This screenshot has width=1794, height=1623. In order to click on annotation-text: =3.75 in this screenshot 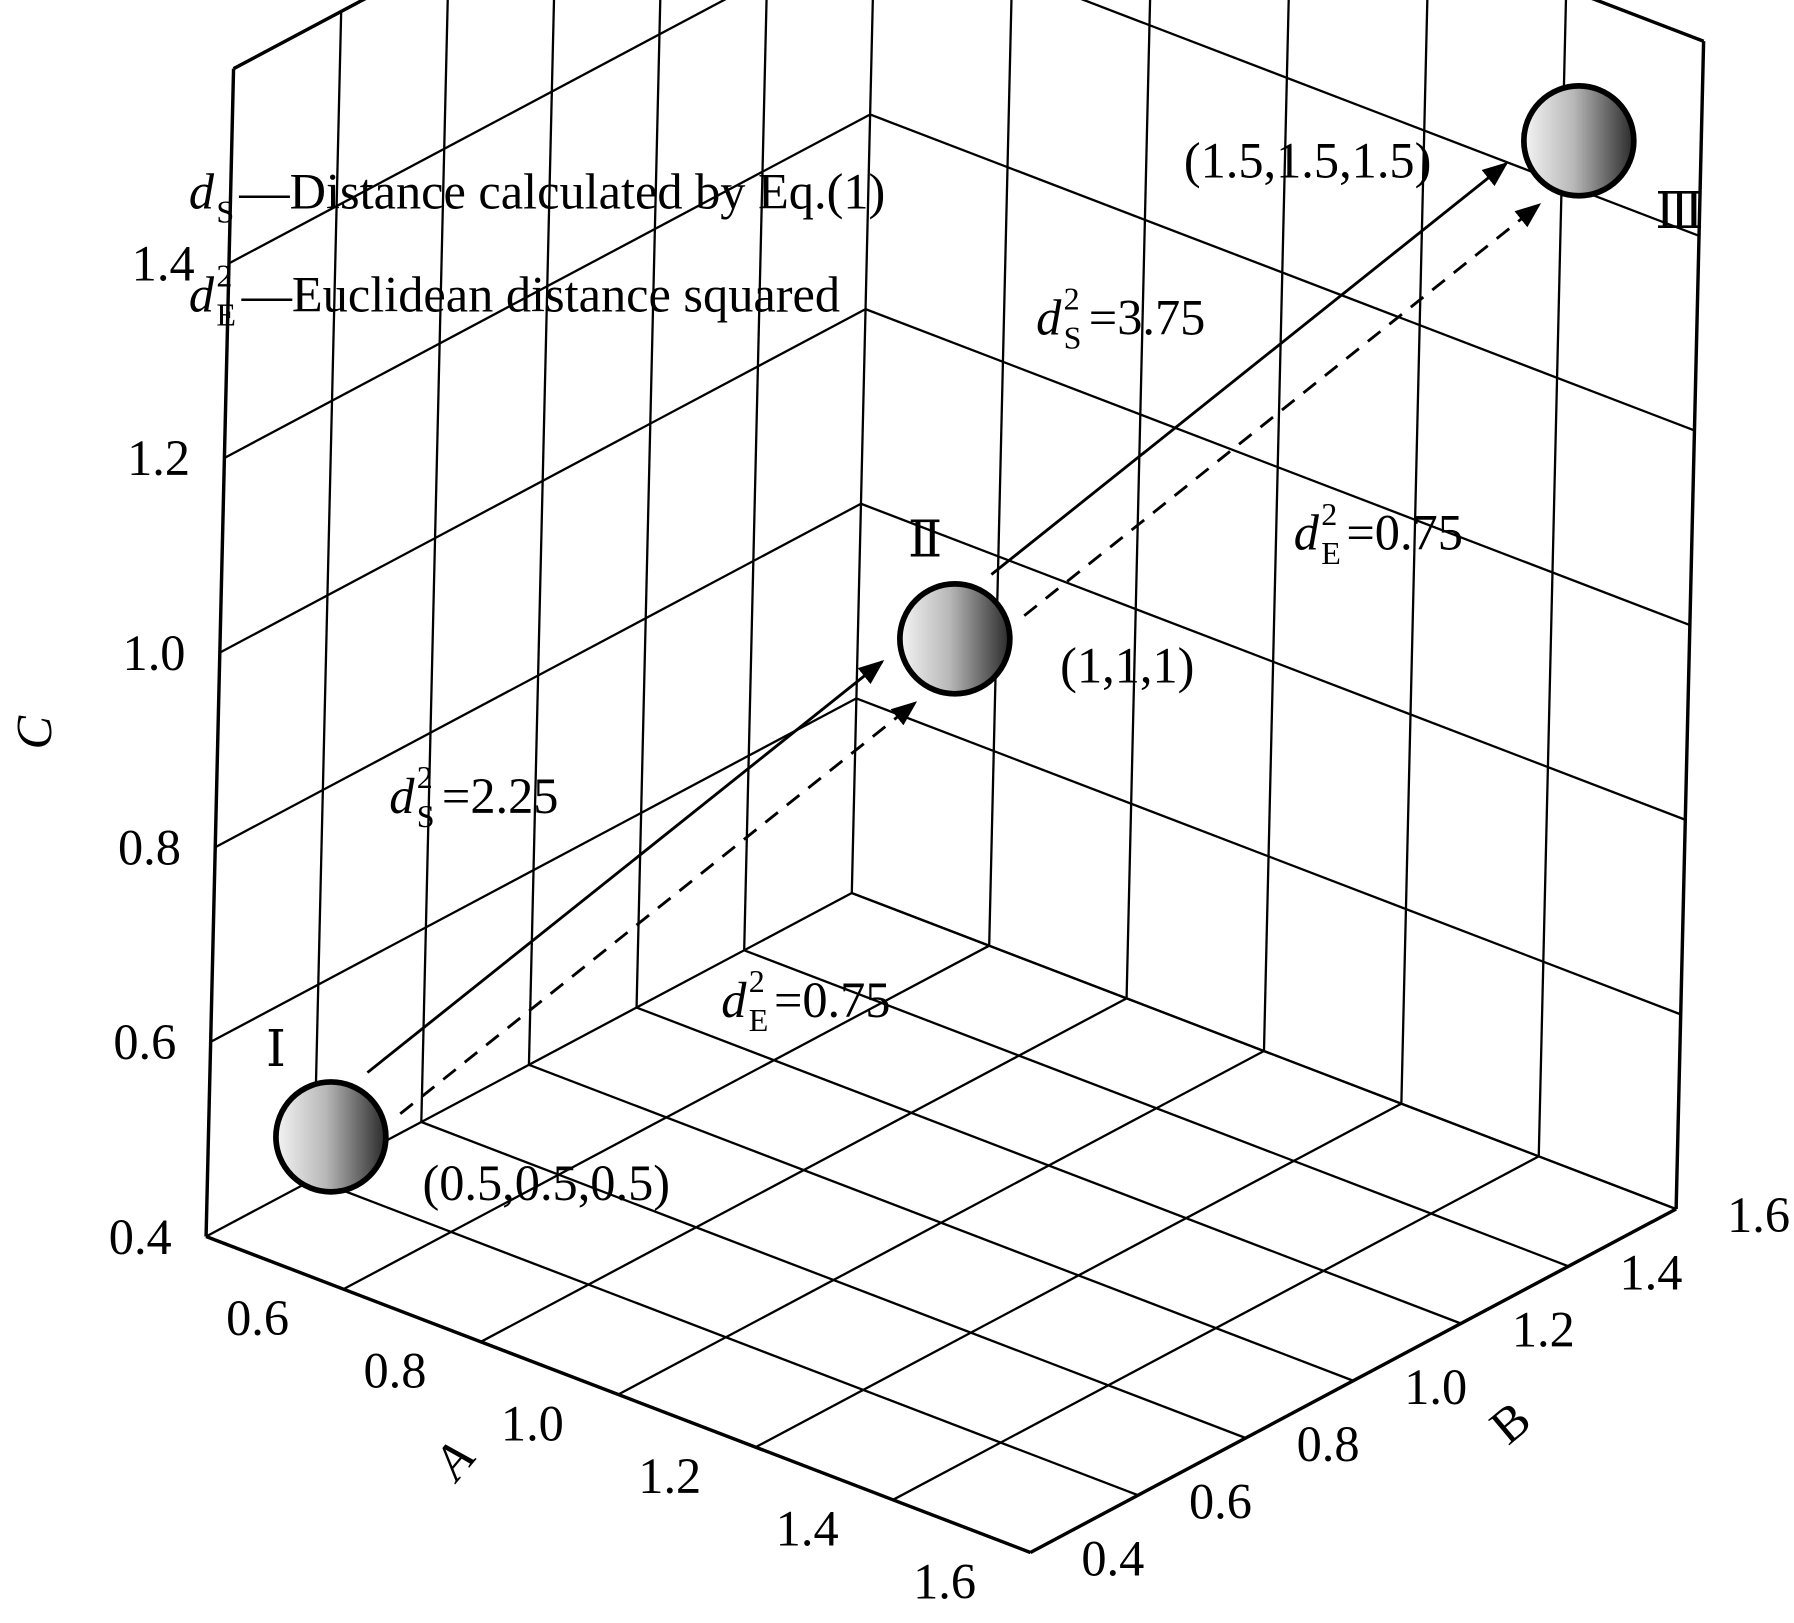, I will do `click(1147, 317)`.